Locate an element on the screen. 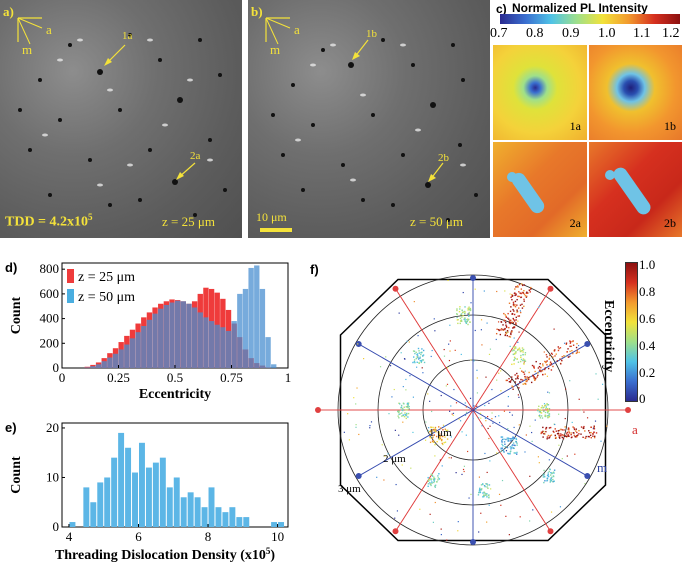 This screenshot has height=568, width=685. micrograph-b: b) a m 1b 2b 10 μm z = 50 μm is located at coordinates (369, 119).